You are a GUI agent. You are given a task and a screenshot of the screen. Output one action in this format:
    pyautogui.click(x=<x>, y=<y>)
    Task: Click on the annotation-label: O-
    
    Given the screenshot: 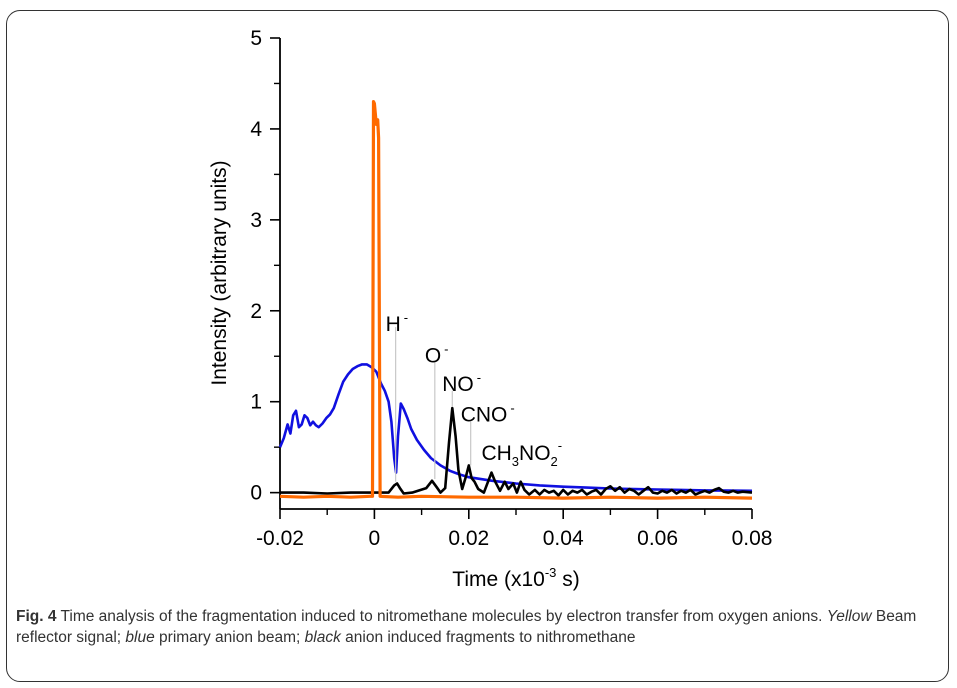 What is the action you would take?
    pyautogui.click(x=437, y=355)
    